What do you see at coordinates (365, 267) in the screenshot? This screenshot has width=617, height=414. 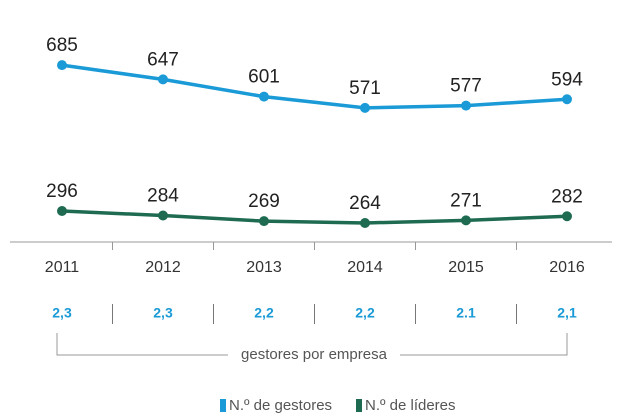 I see `x-tick-label: 2014` at bounding box center [365, 267].